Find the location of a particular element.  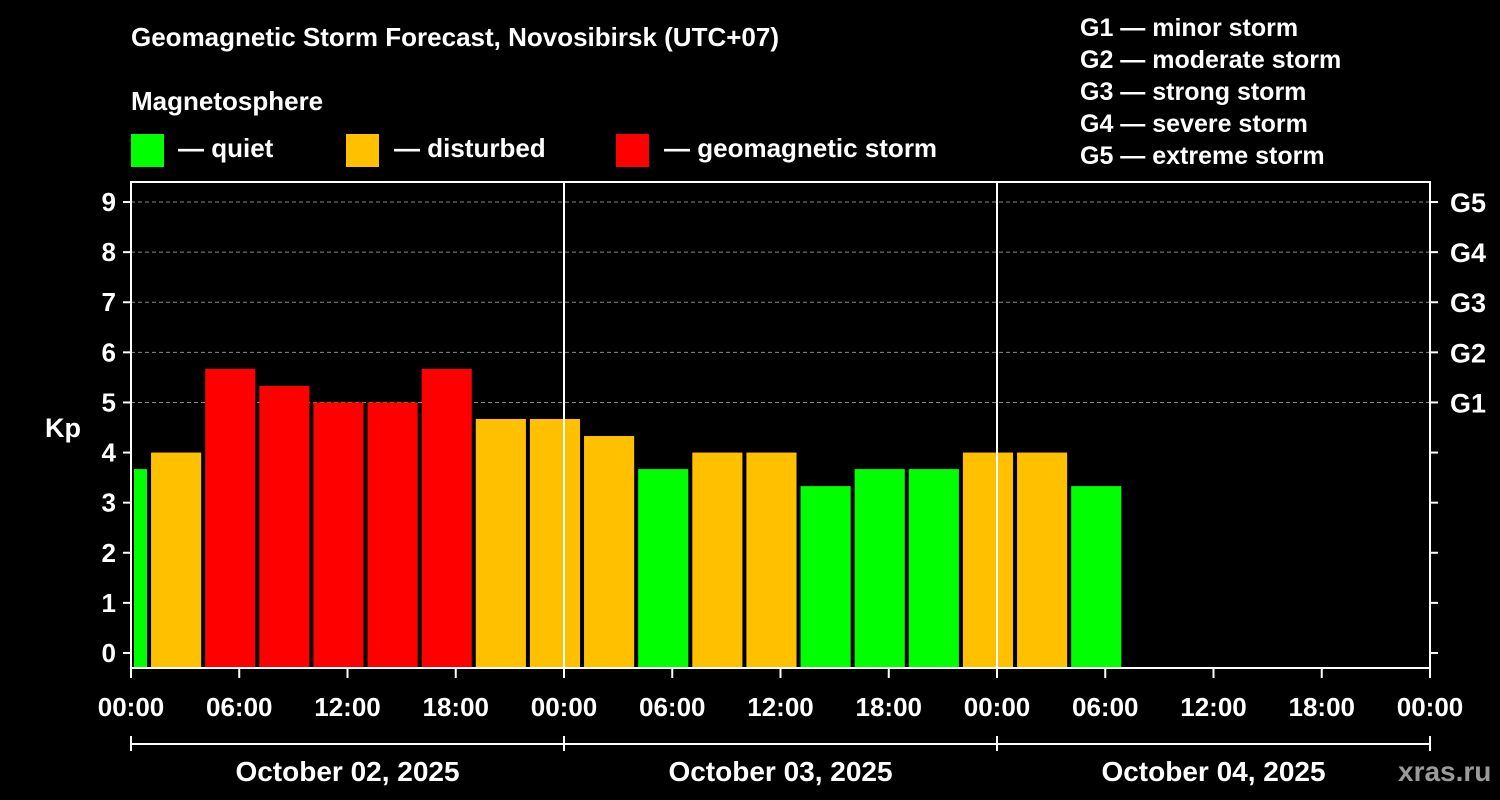

y-tick-label: 5 is located at coordinates (109, 402).